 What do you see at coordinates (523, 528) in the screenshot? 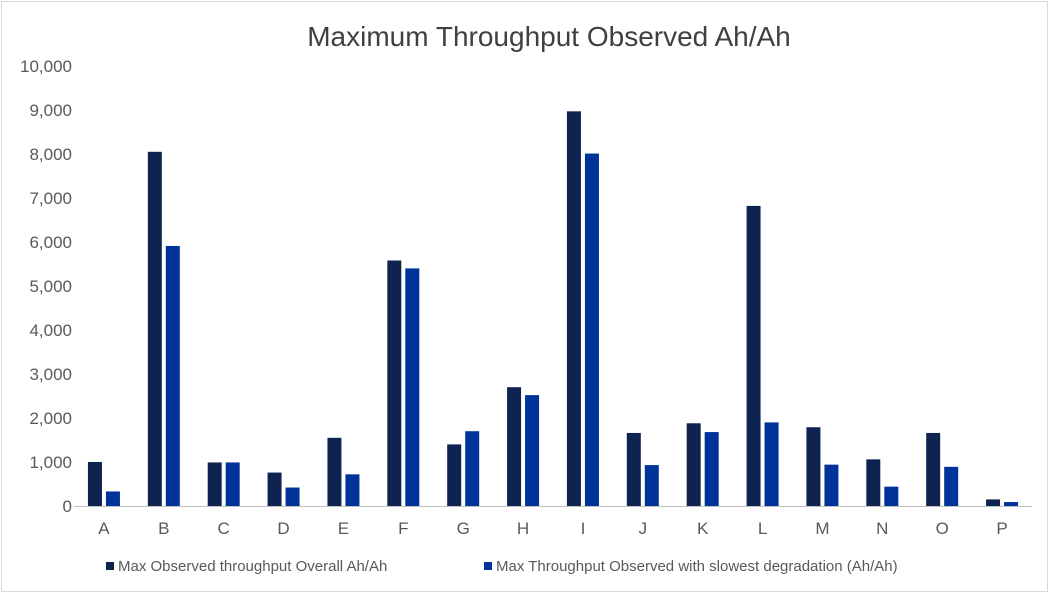
I see `x-tick-label: H` at bounding box center [523, 528].